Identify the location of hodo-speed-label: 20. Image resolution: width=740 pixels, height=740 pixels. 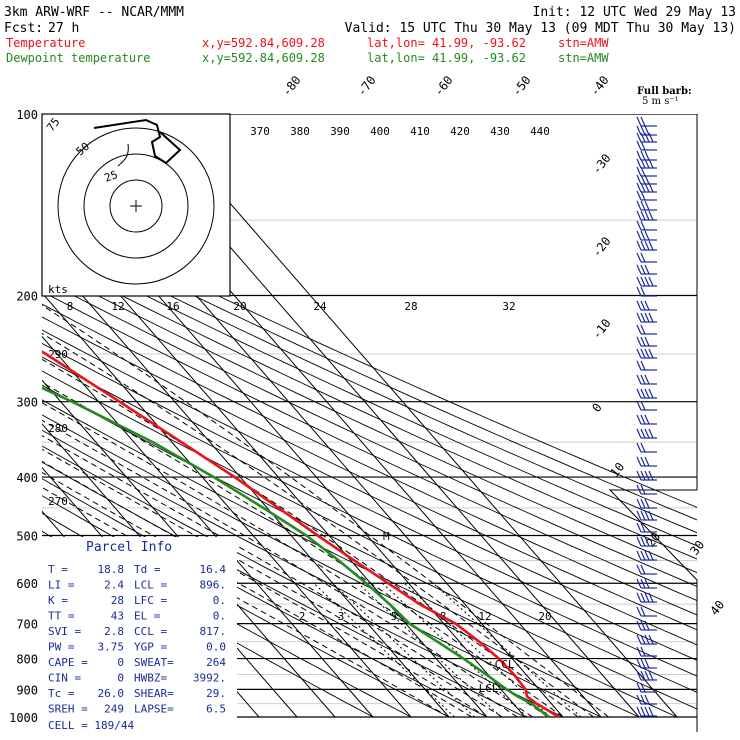
(239, 306).